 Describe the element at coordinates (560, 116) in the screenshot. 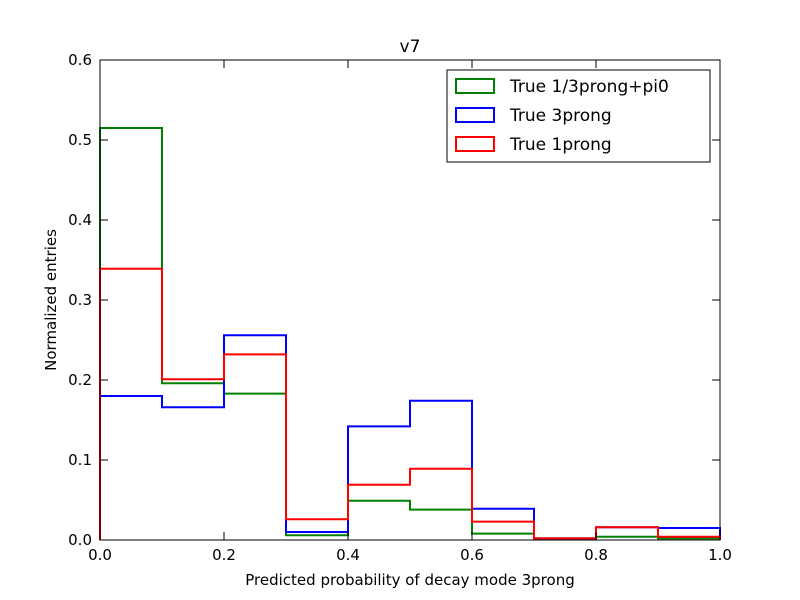

I see `legend-label-1: True 3prong` at that location.